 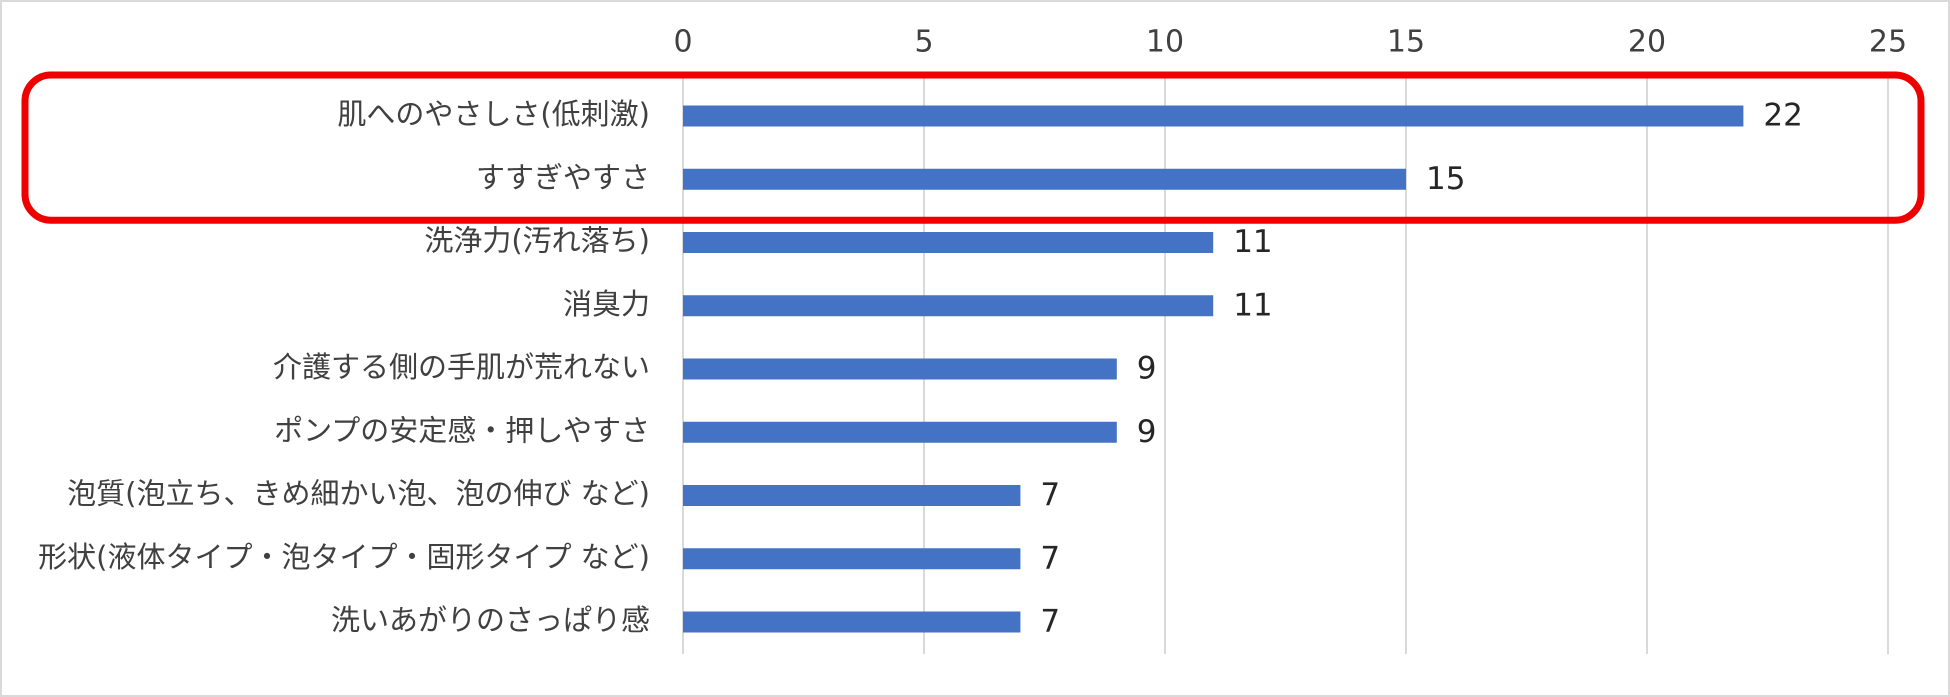 What do you see at coordinates (1165, 42) in the screenshot?
I see `x-tick-label-10: 10` at bounding box center [1165, 42].